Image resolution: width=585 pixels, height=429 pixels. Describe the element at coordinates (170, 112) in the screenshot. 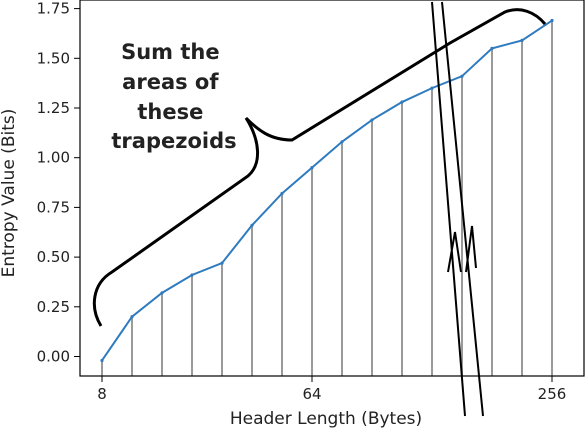

I see `annotation-line-3: these` at that location.